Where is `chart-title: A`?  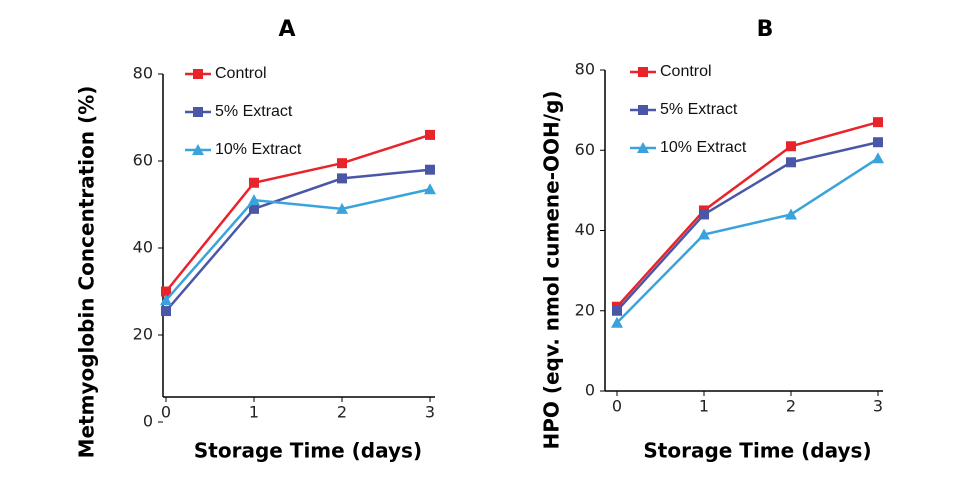 chart-title: A is located at coordinates (286, 29).